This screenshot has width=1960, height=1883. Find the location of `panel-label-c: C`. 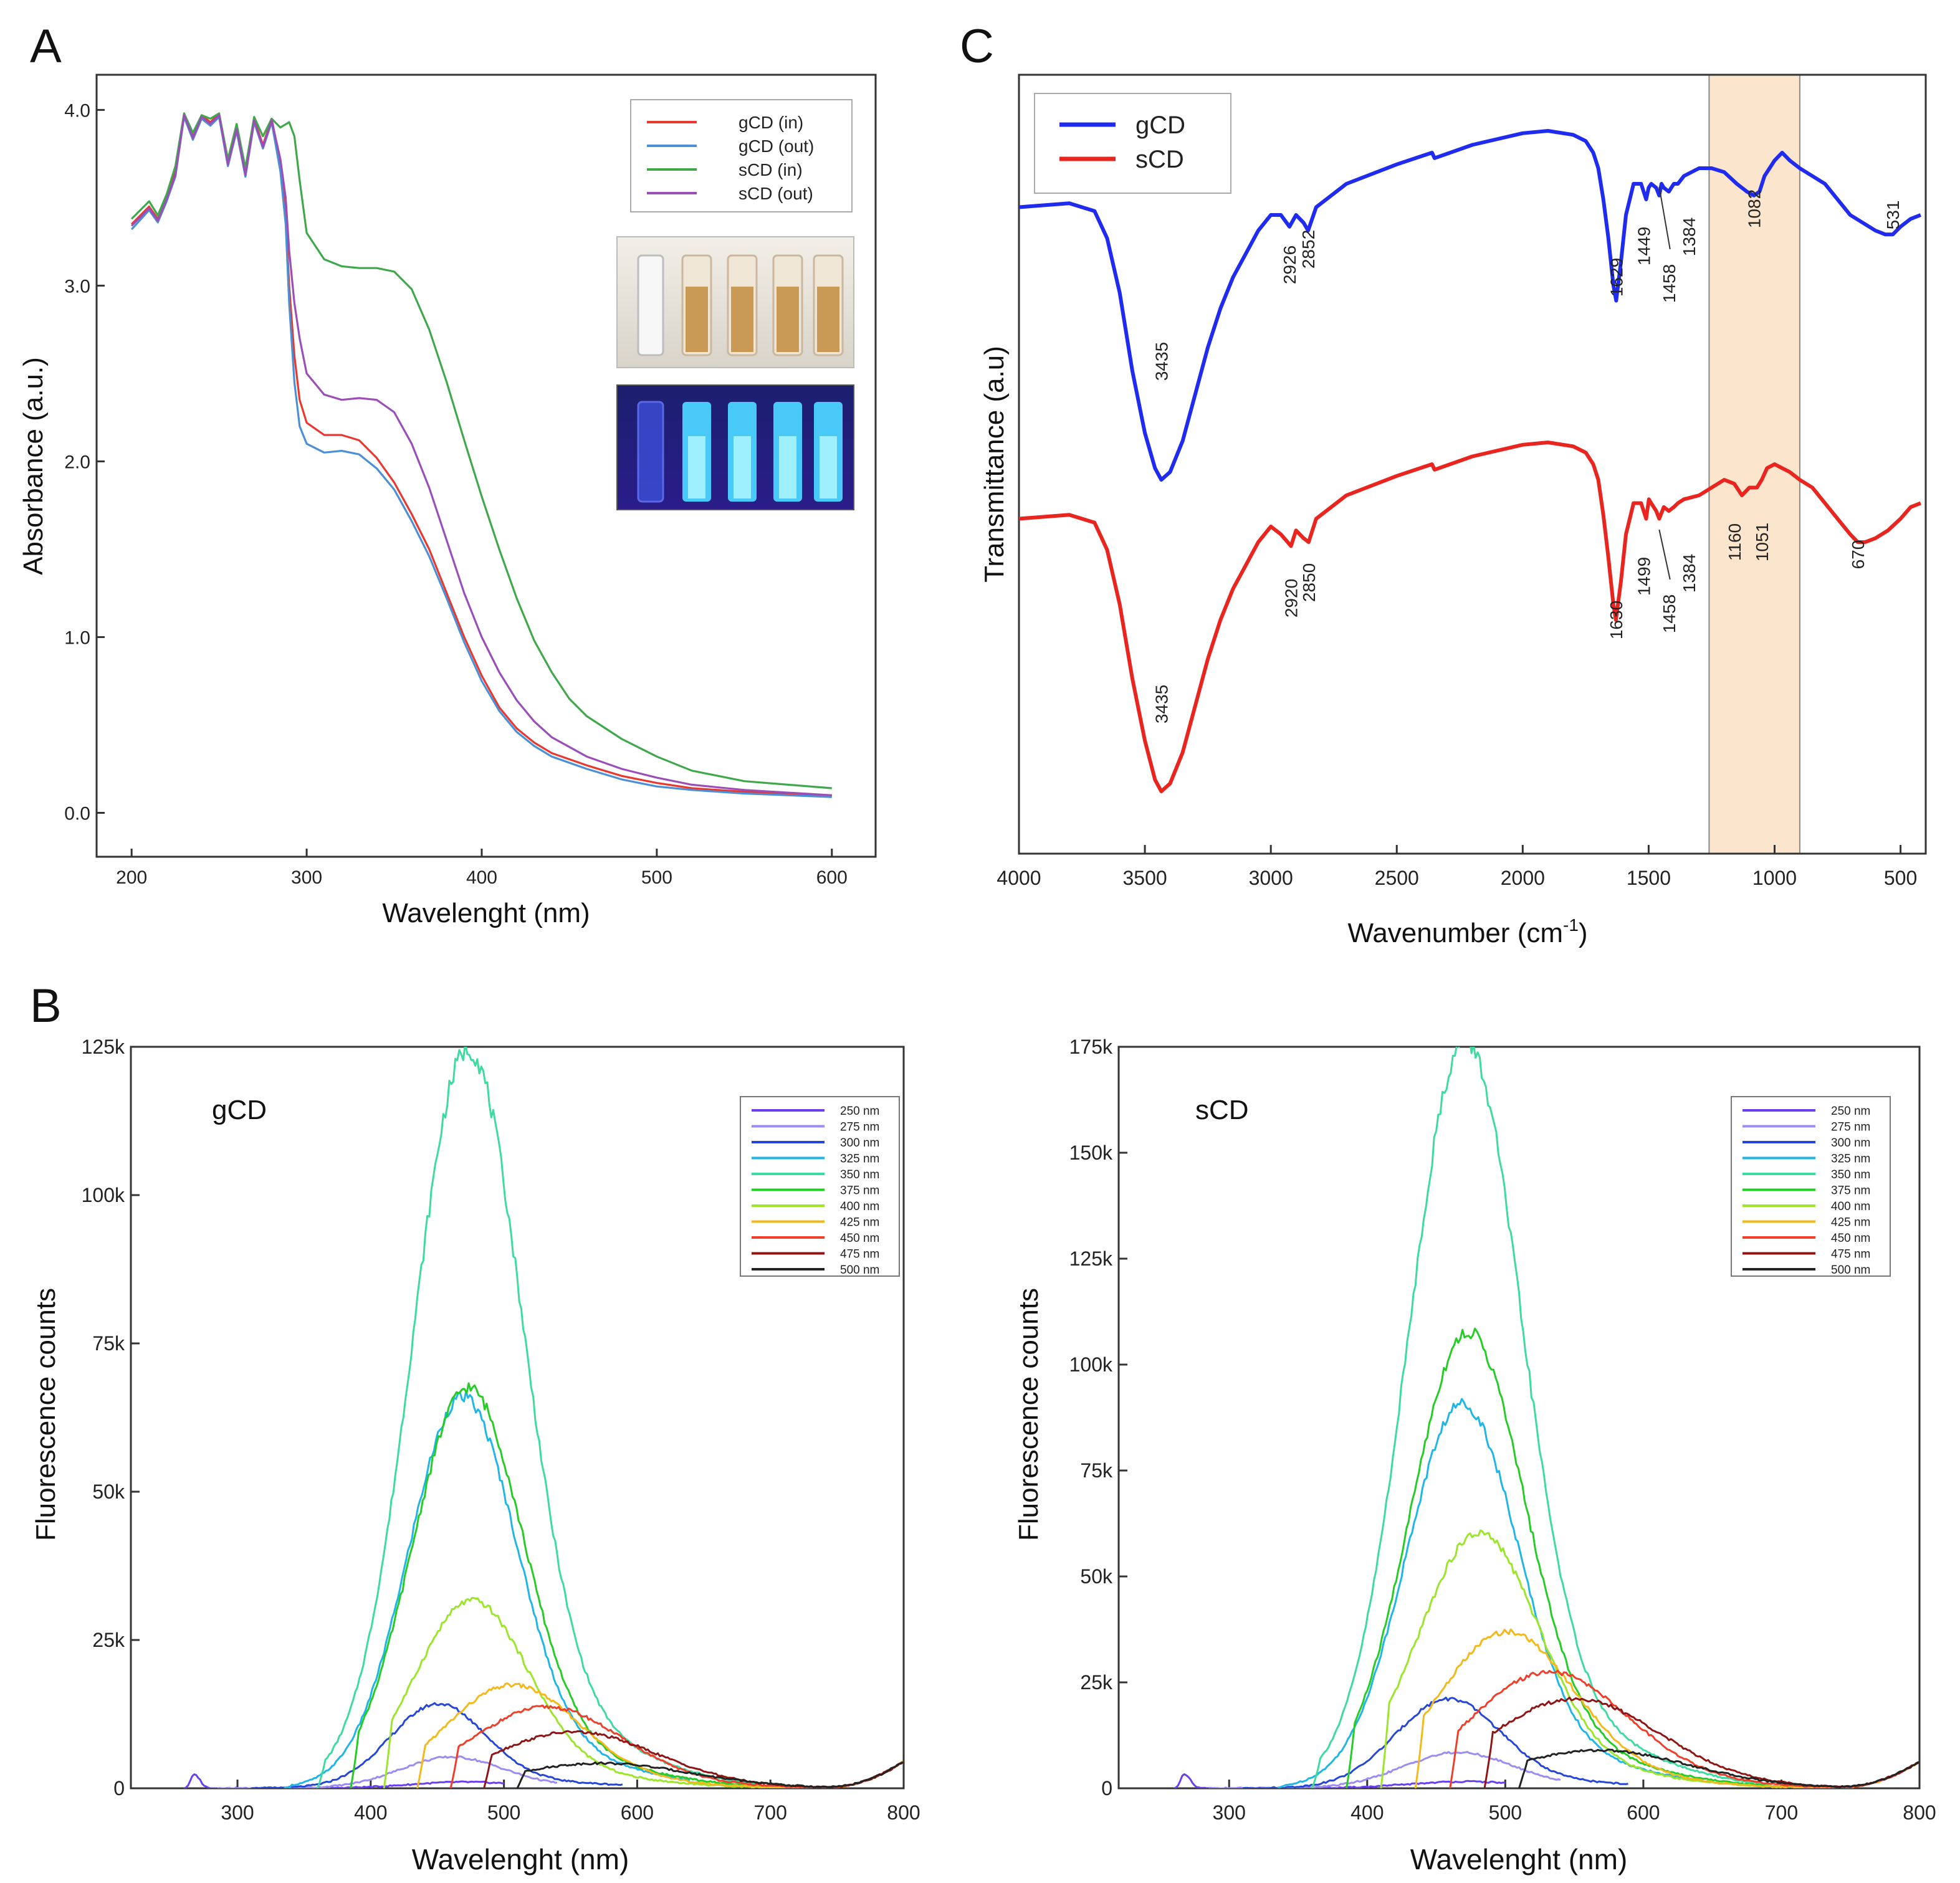

panel-label-c: C is located at coordinates (977, 46).